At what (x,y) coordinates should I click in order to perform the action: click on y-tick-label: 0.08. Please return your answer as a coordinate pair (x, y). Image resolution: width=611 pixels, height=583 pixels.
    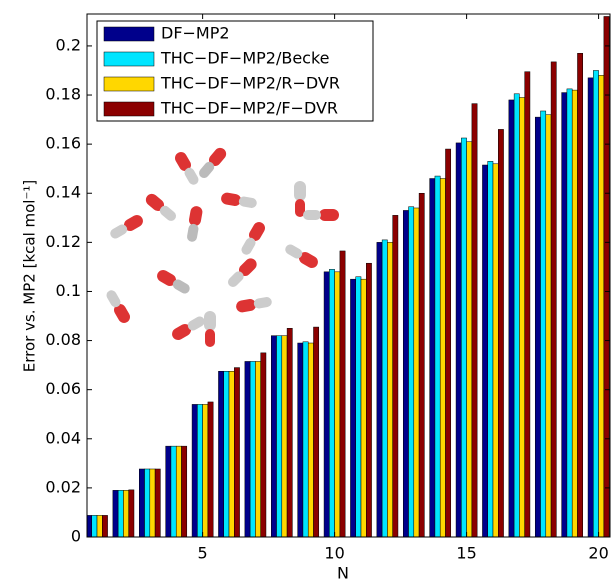
    Looking at the image, I should click on (63, 339).